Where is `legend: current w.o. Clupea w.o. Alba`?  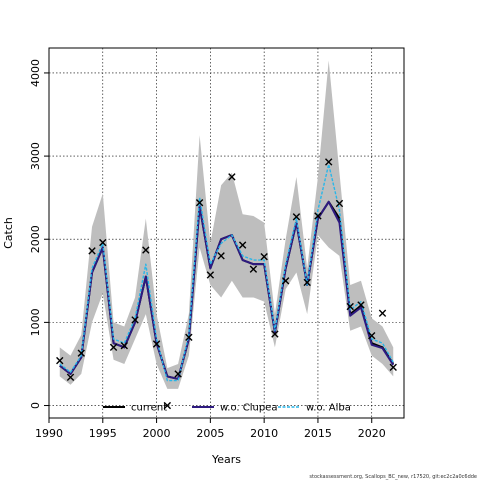 legend: current w.o. Clupea w.o. Alba is located at coordinates (227, 408).